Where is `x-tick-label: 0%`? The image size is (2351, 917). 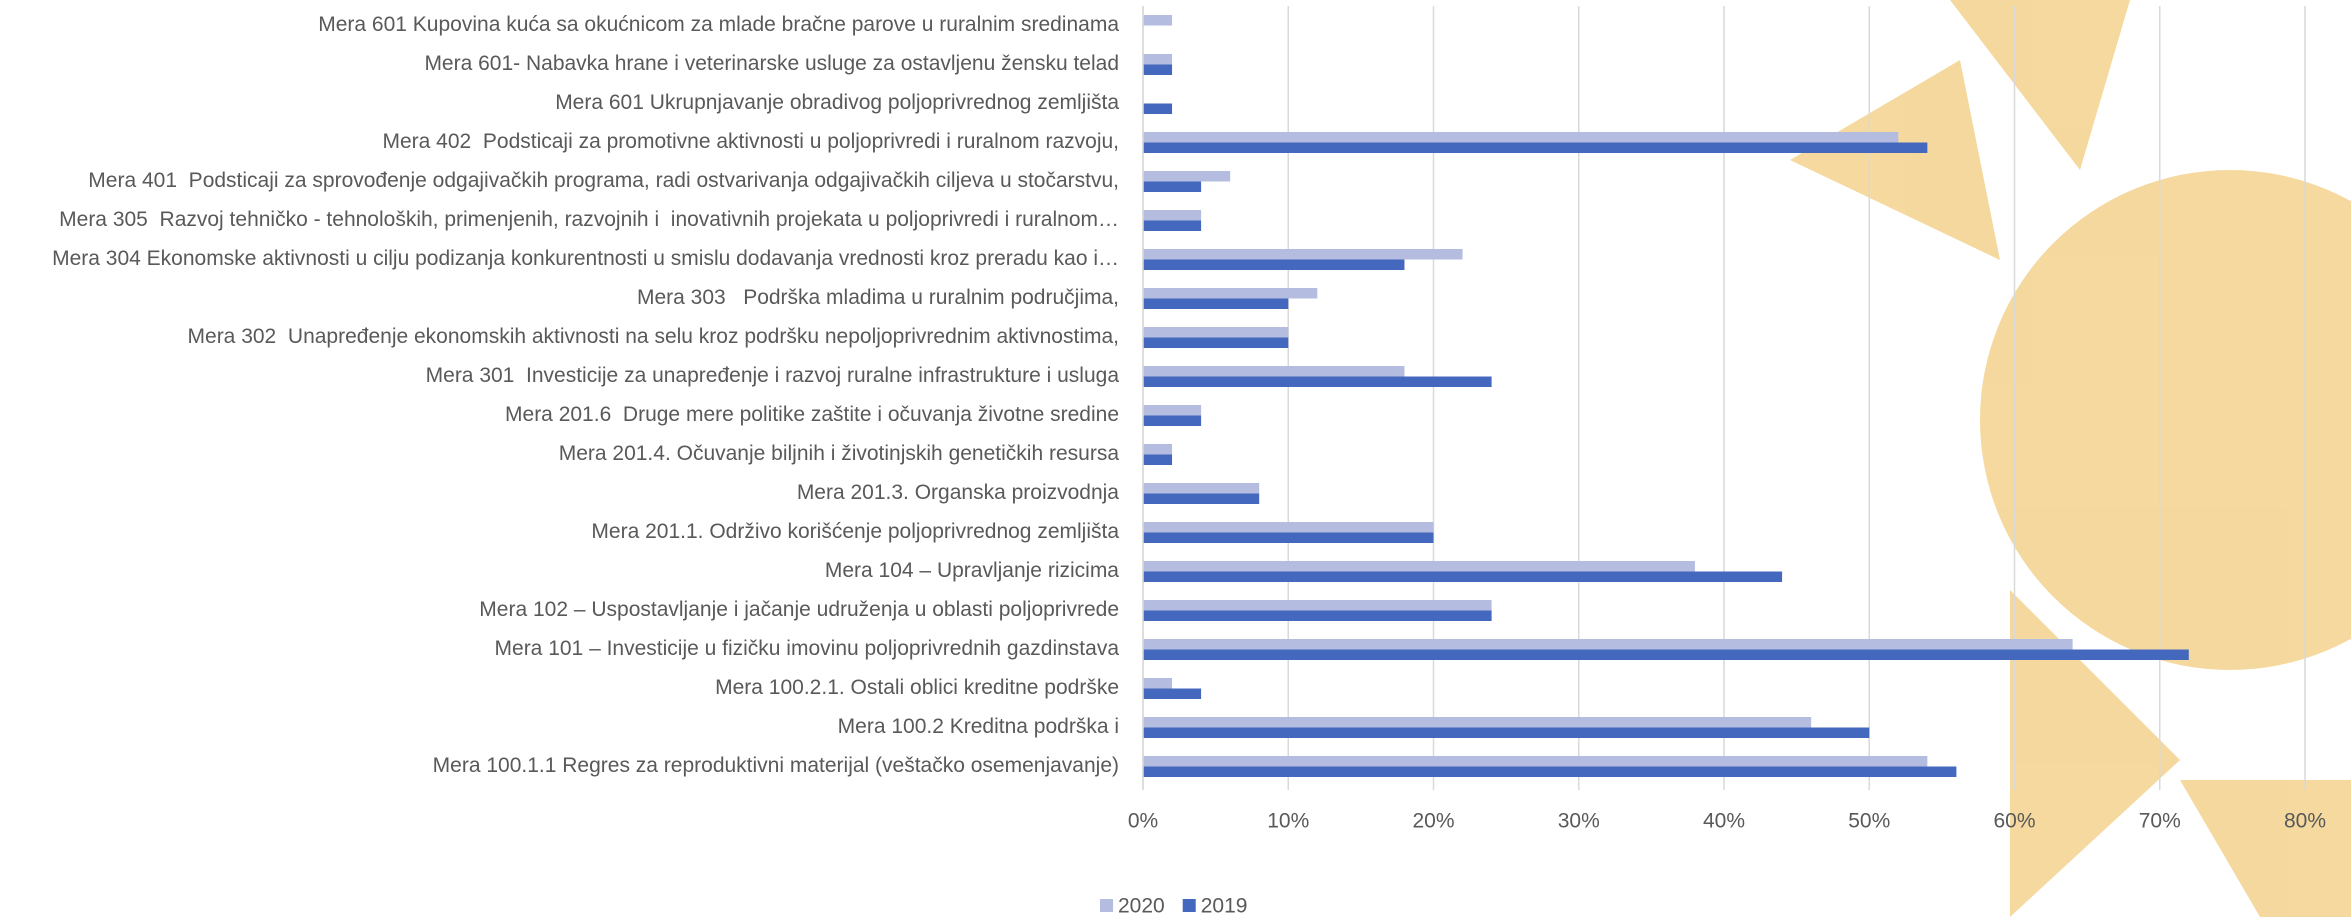 x-tick-label: 0% is located at coordinates (1143, 821).